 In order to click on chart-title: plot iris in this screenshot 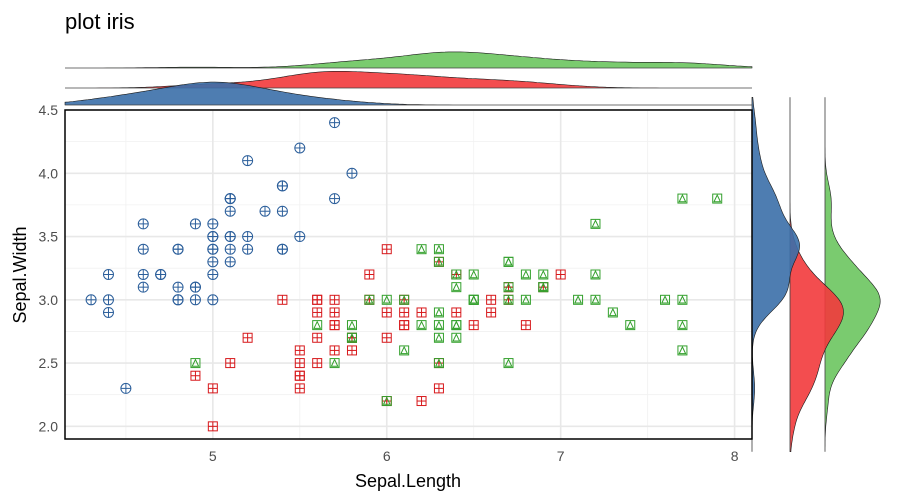, I will do `click(100, 21)`.